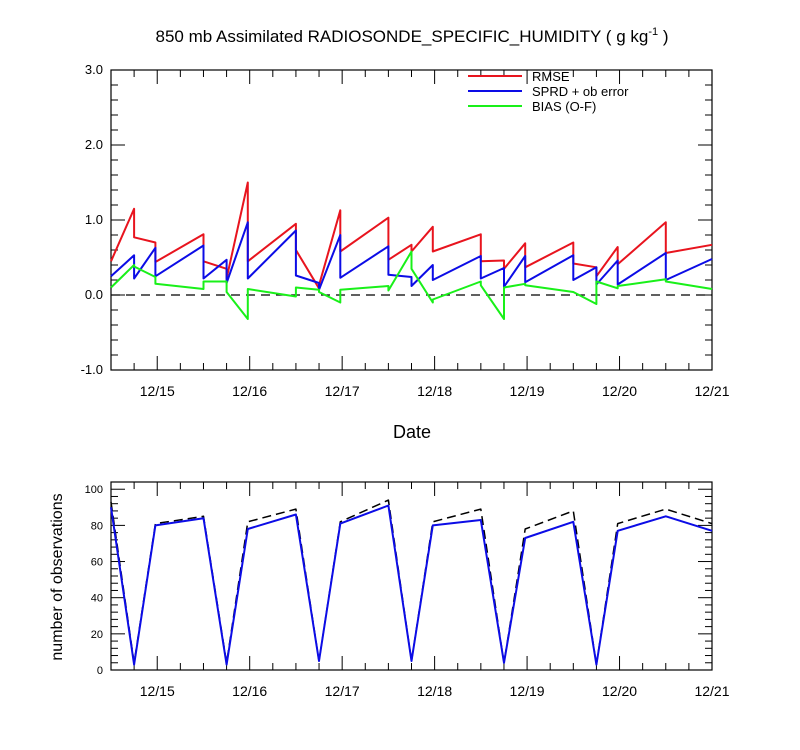 This screenshot has width=800, height=750. Describe the element at coordinates (94, 69) in the screenshot. I see `top-ytick-label: 3.0` at that location.